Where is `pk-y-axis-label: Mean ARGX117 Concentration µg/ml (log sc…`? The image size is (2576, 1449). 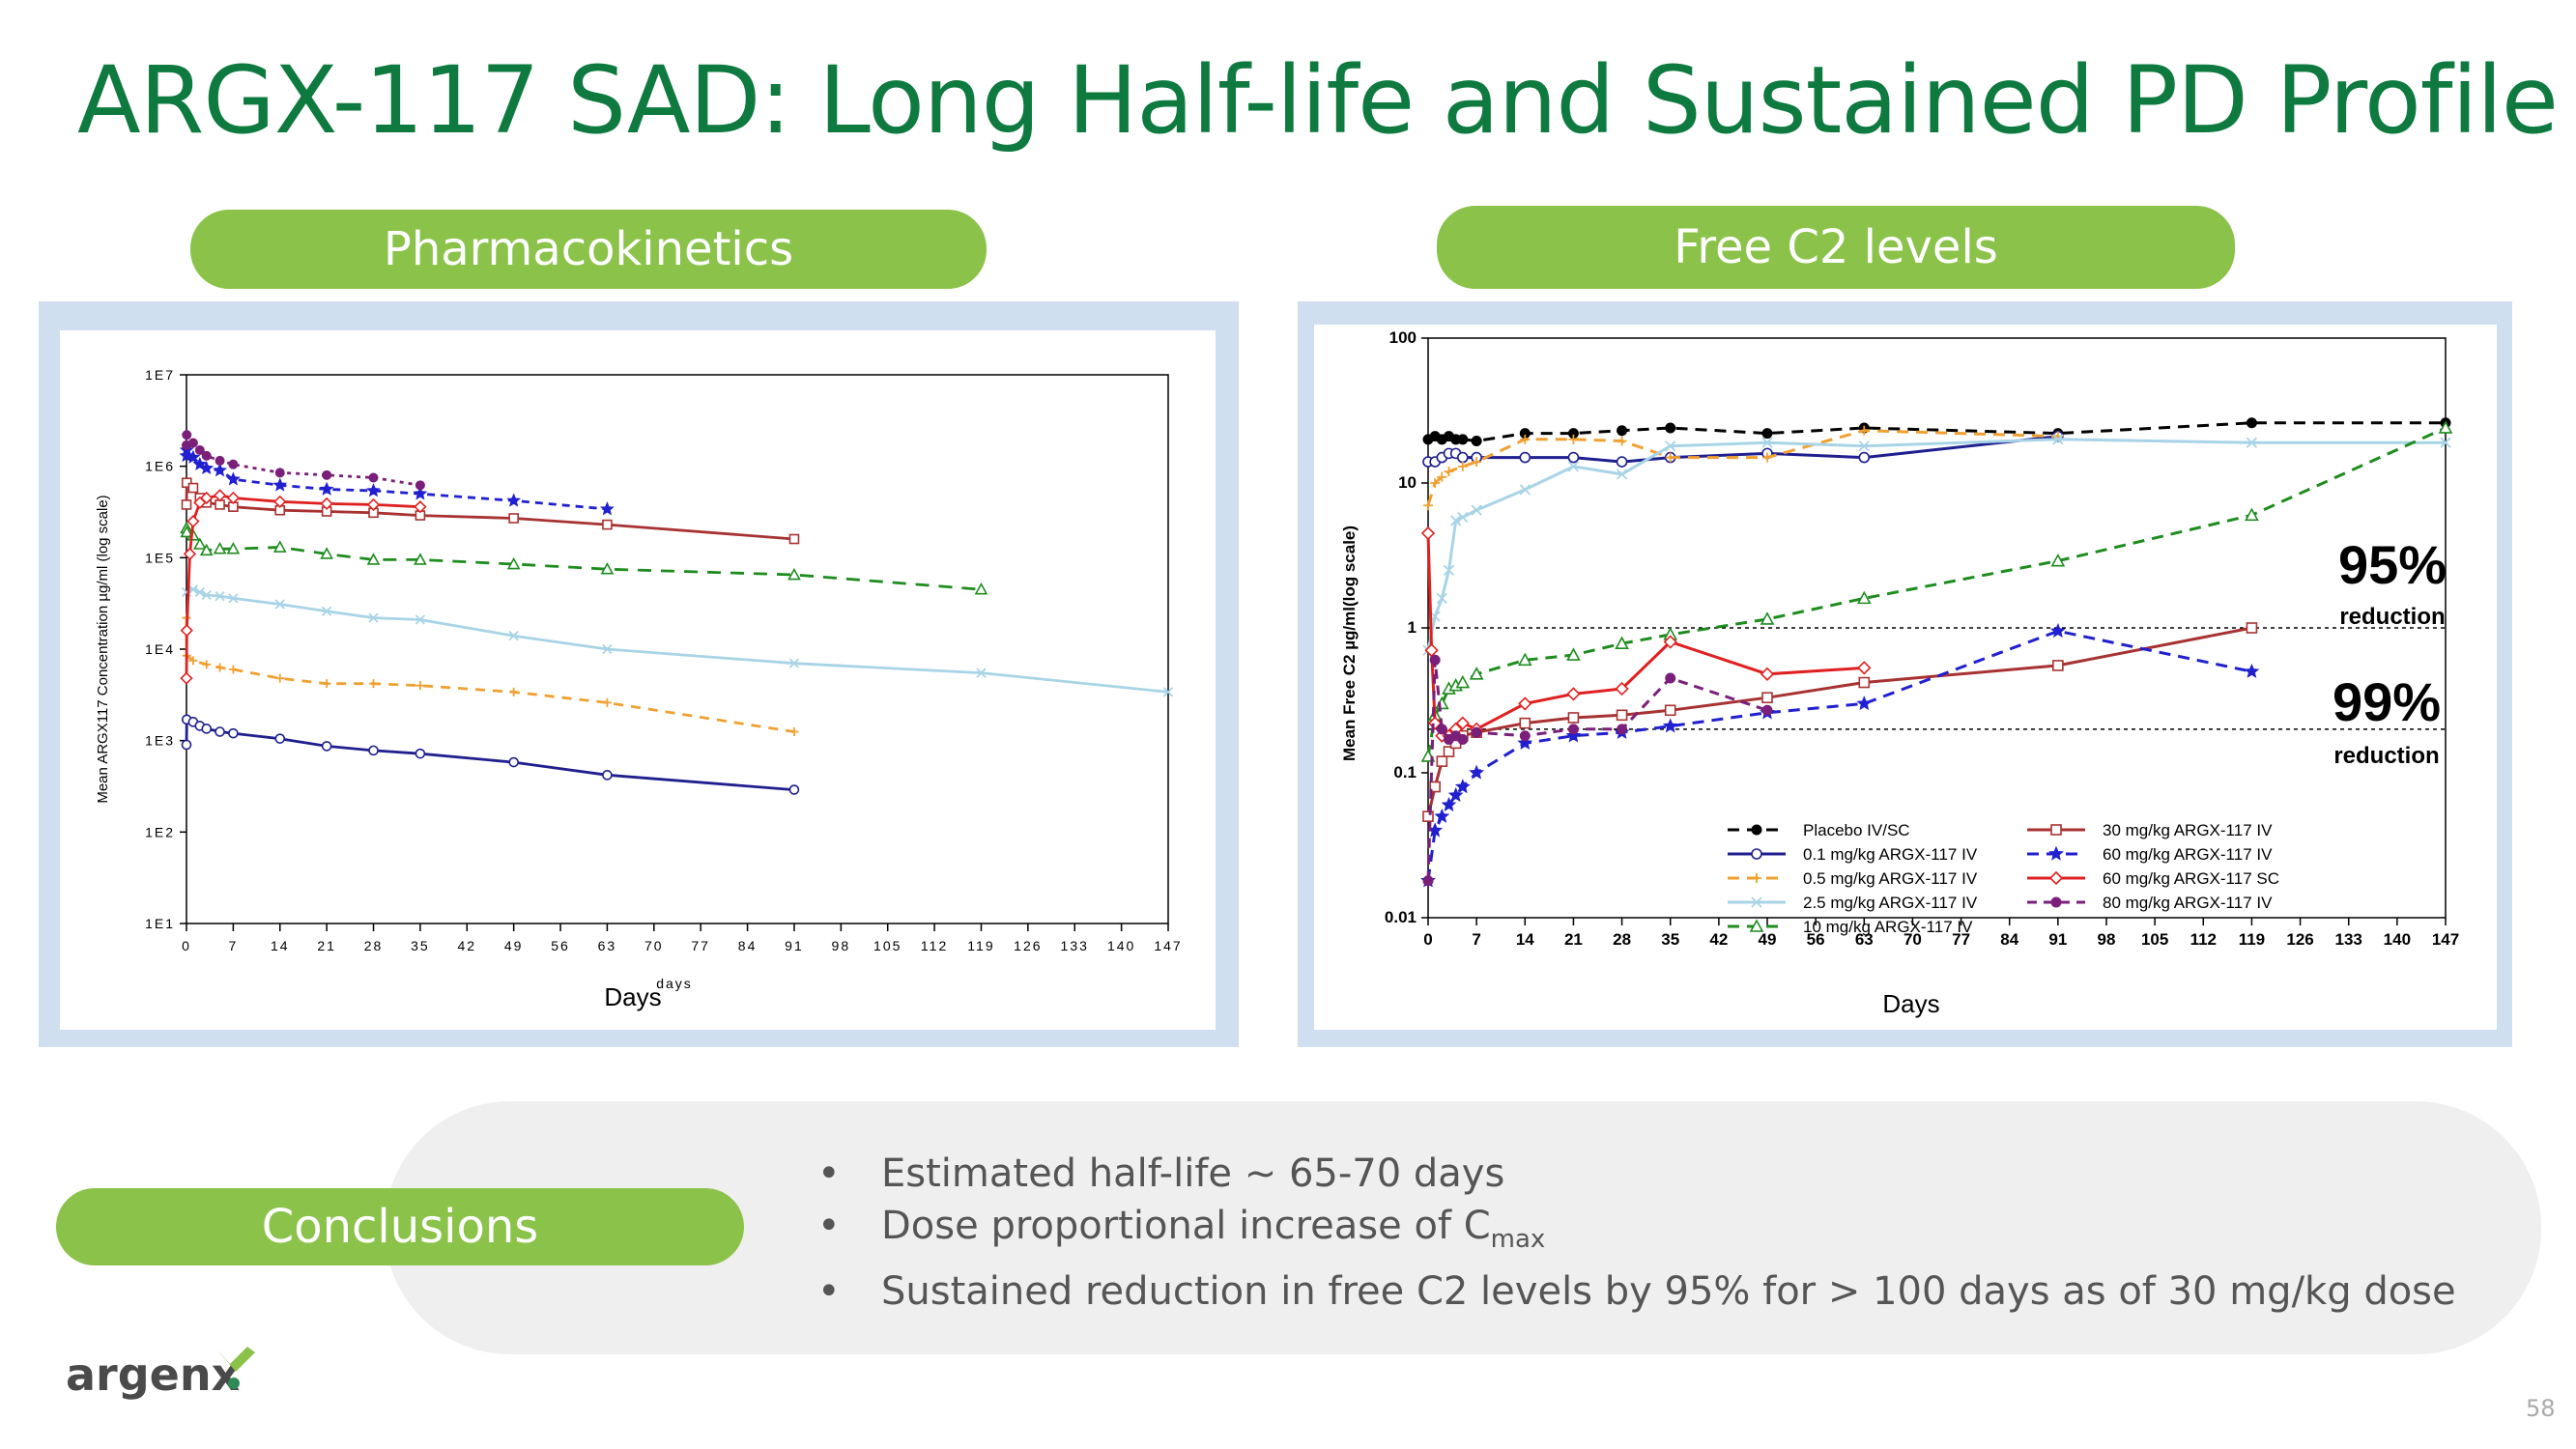
pk-y-axis-label: Mean ARGX117 Concentration µg/ml (log sc… is located at coordinates (103, 649).